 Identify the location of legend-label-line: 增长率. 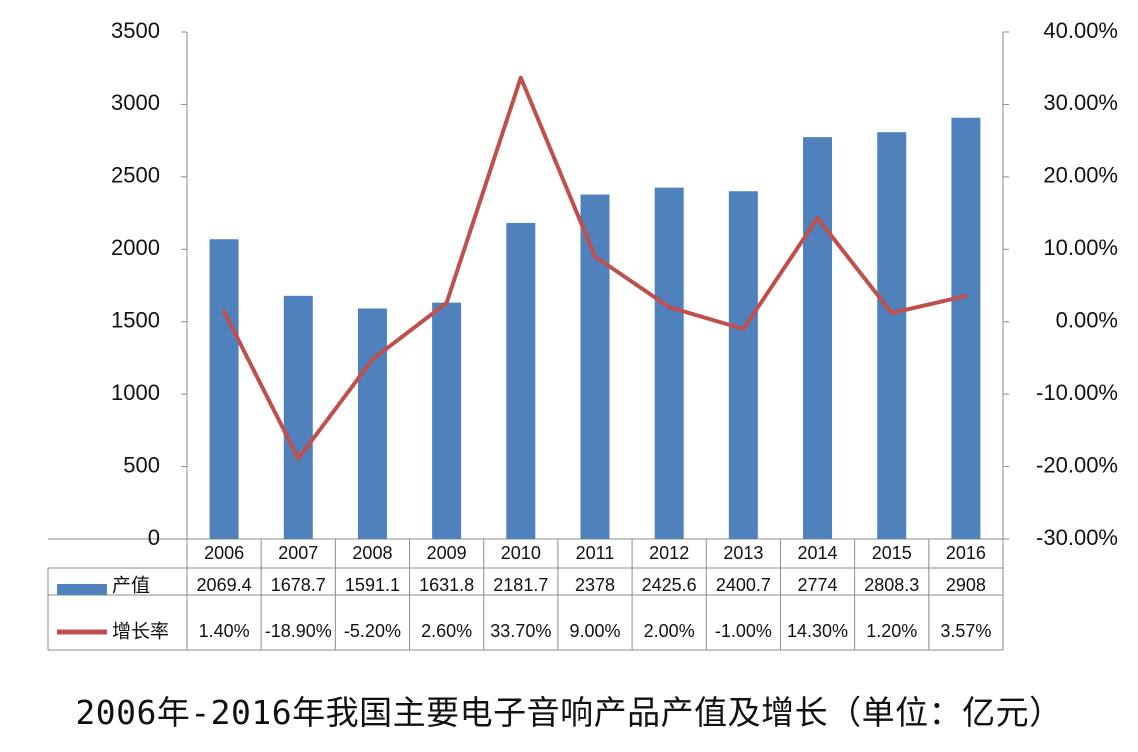
(140, 632).